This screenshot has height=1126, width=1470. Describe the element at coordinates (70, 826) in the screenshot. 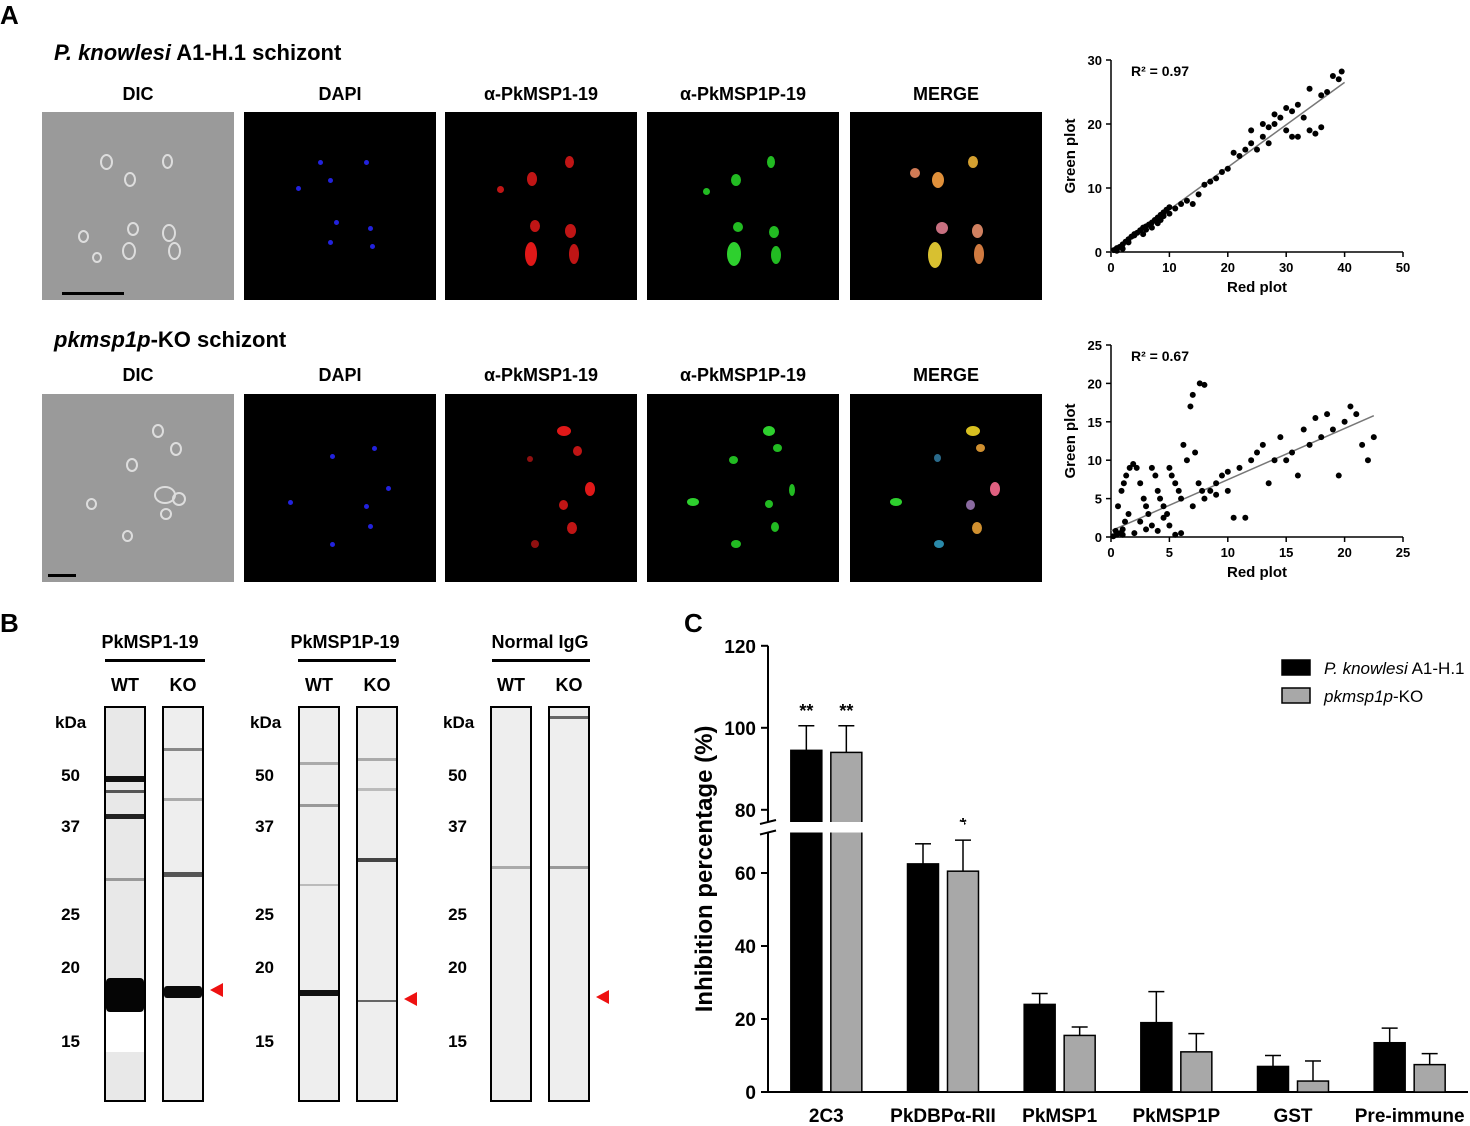

I see `blot1-mw-37: 37` at that location.